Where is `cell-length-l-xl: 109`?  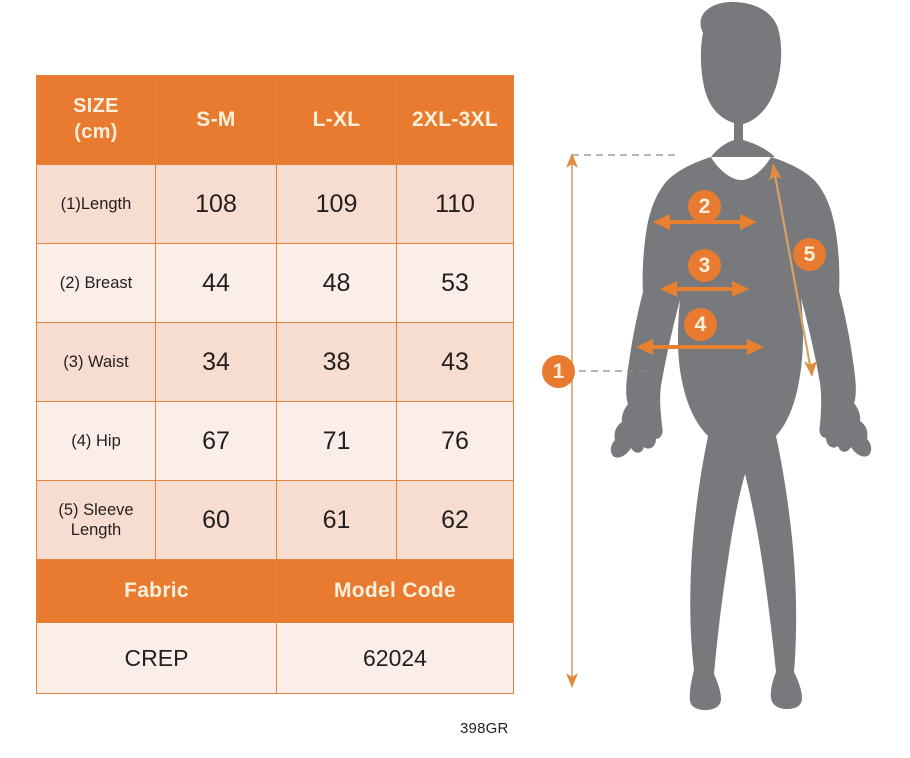
cell-length-l-xl: 109 is located at coordinates (336, 204).